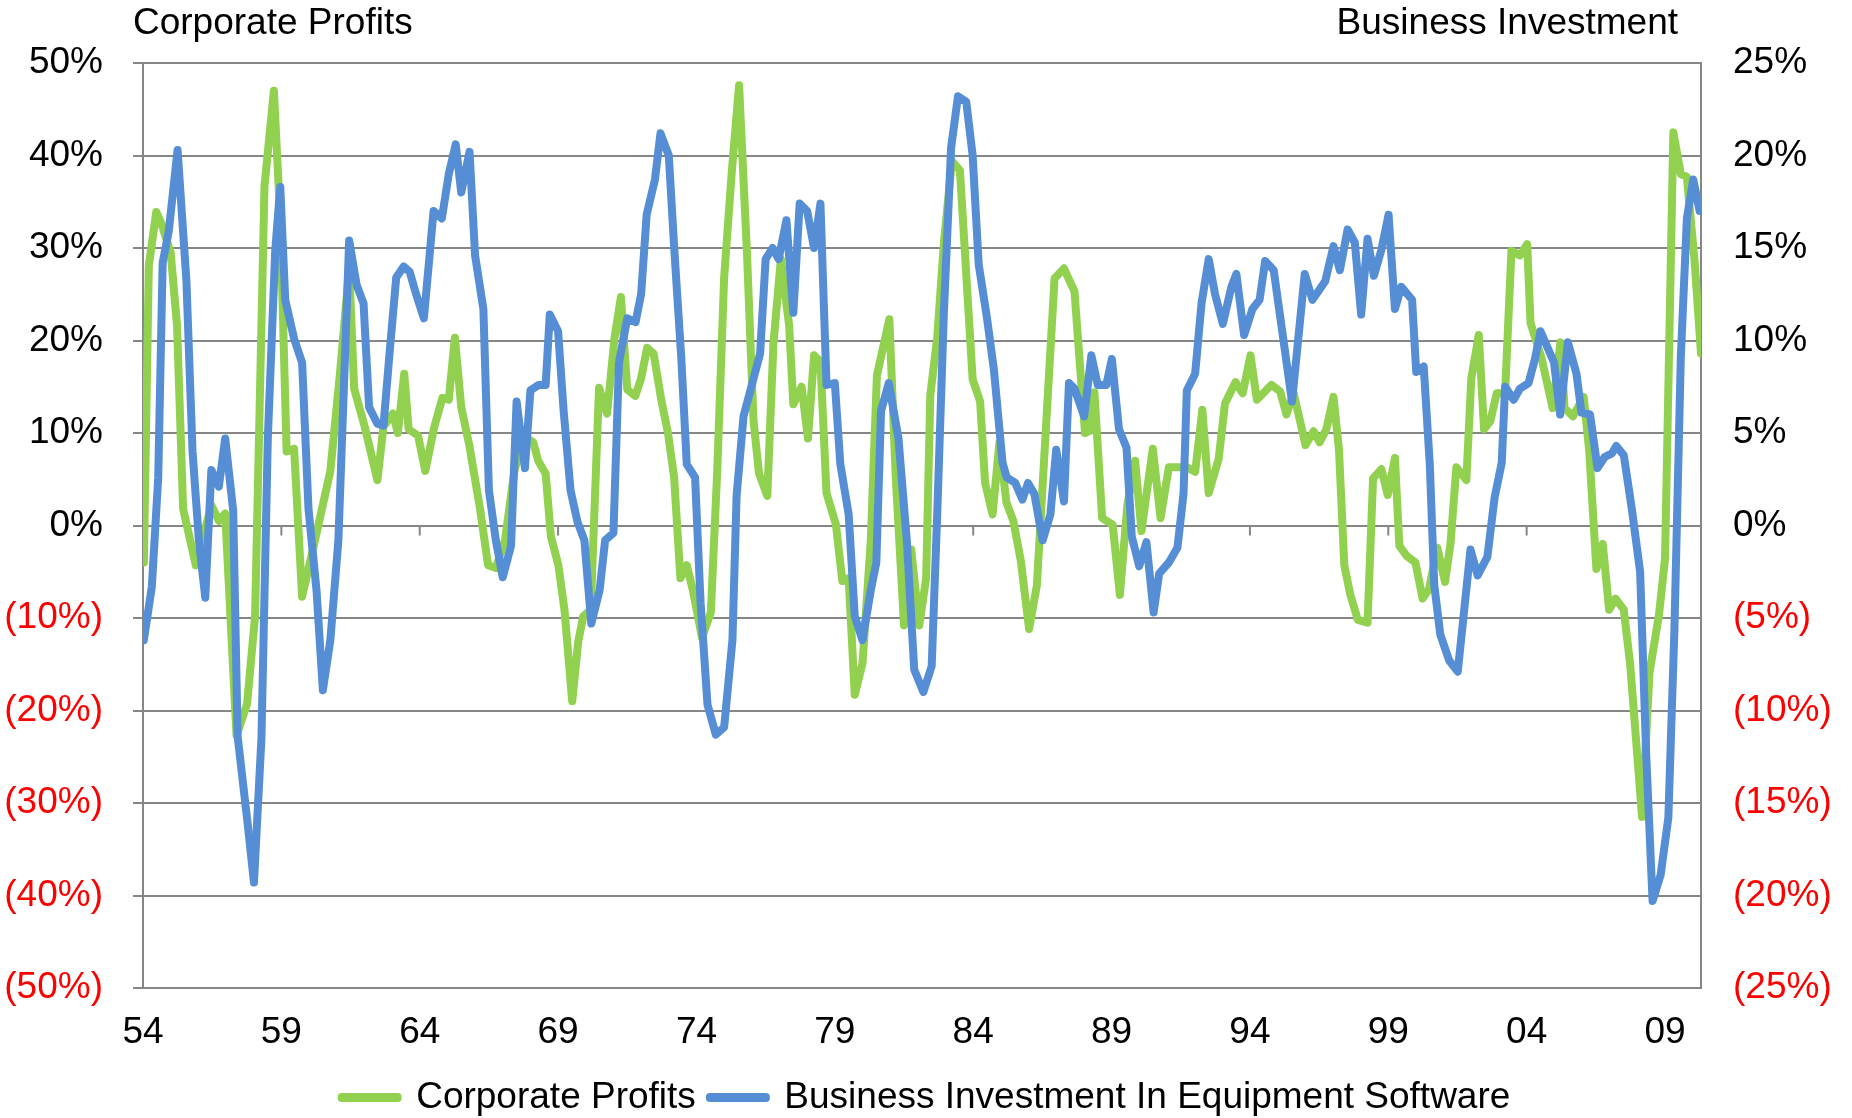 This screenshot has height=1118, width=1852. Describe the element at coordinates (1782, 986) in the screenshot. I see `y2-tick-label: (25%)` at that location.